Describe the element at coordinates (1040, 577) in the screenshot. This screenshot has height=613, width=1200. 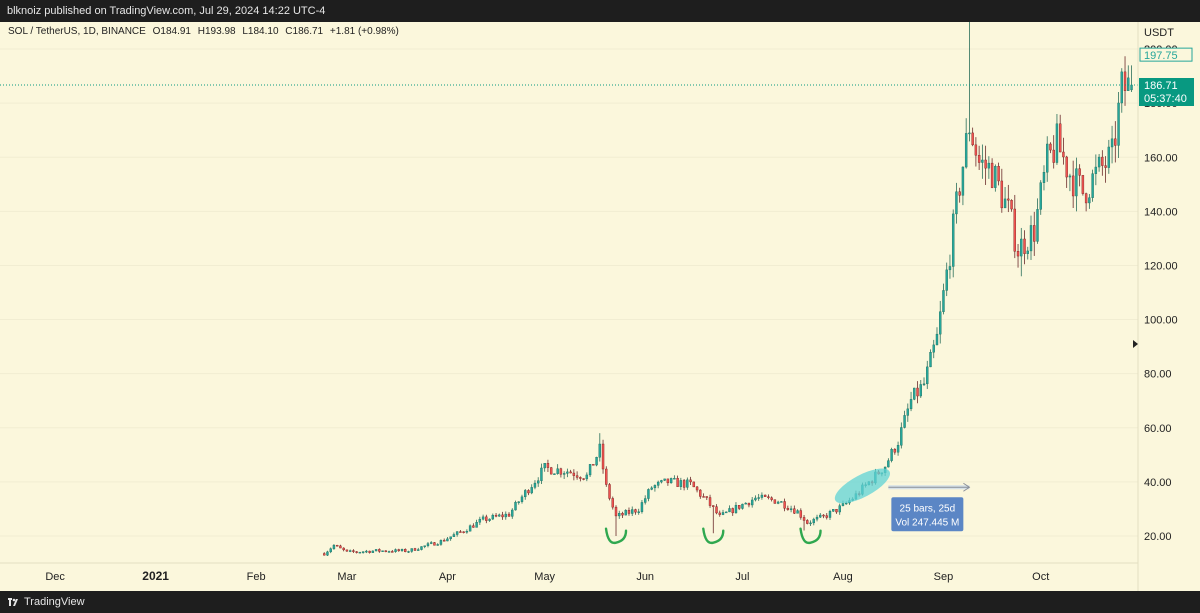
I see `time-tick-label: Oct` at that location.